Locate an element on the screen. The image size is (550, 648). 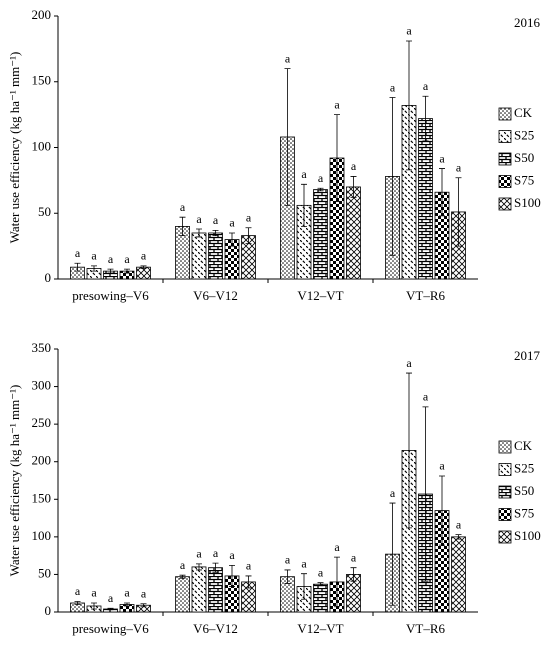
y-tick-label: 0 is located at coordinates (48, 277).